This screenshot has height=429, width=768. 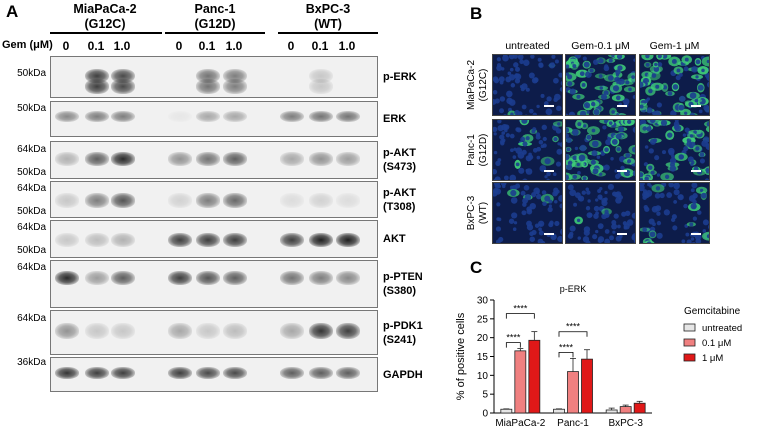 What do you see at coordinates (485, 395) in the screenshot?
I see `y-tick-label: 5` at bounding box center [485, 395].